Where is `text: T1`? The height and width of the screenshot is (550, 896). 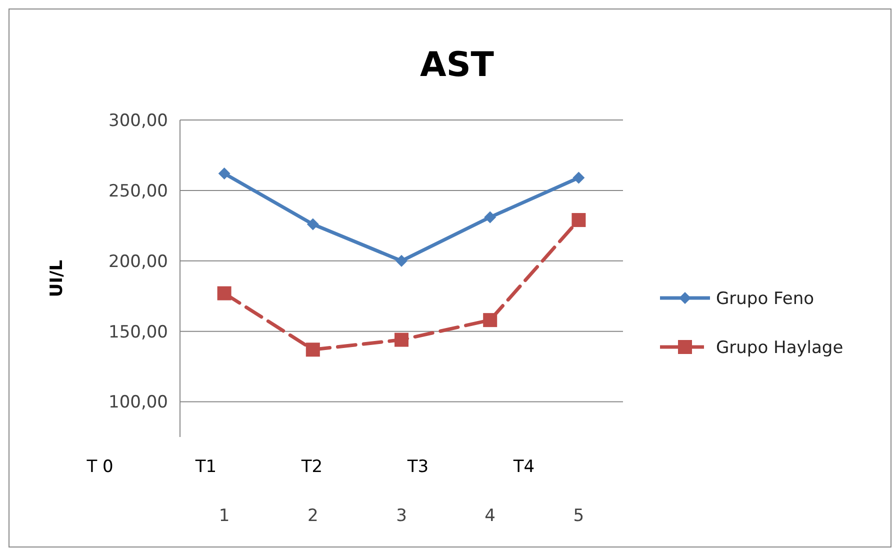 text: T1 is located at coordinates (205, 466).